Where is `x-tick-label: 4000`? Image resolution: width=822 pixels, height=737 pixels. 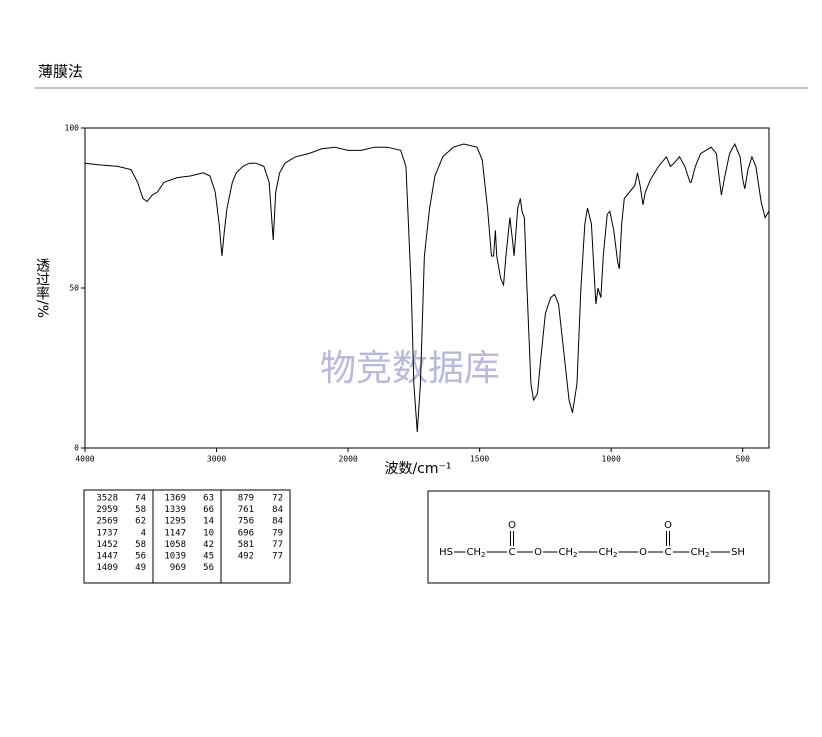
x-tick-label: 4000 is located at coordinates (84, 459).